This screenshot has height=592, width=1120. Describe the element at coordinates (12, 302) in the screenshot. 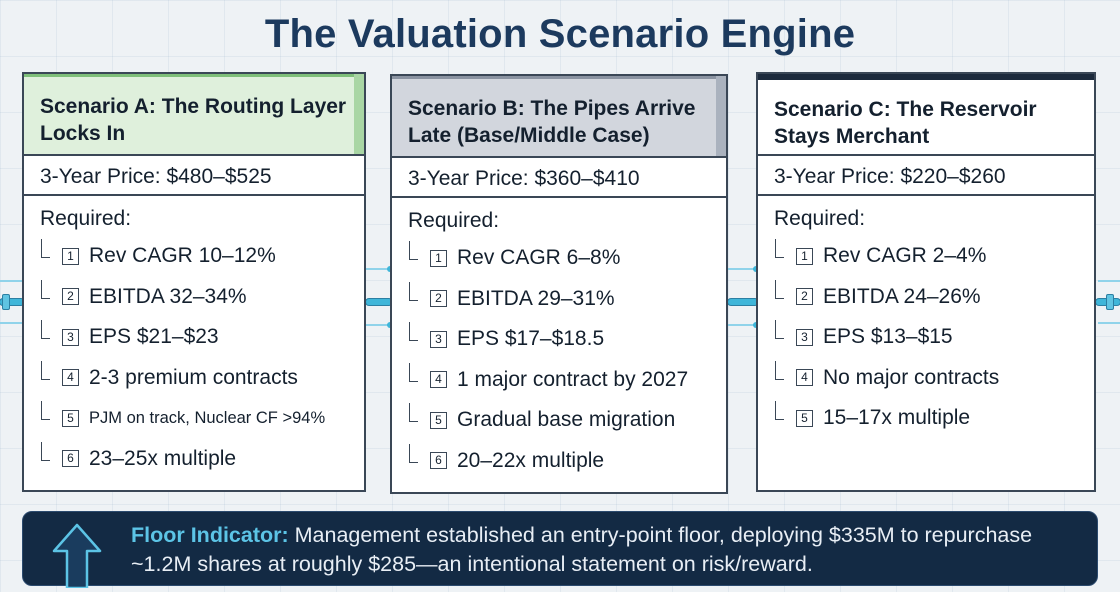

I see `connector-left` at that location.